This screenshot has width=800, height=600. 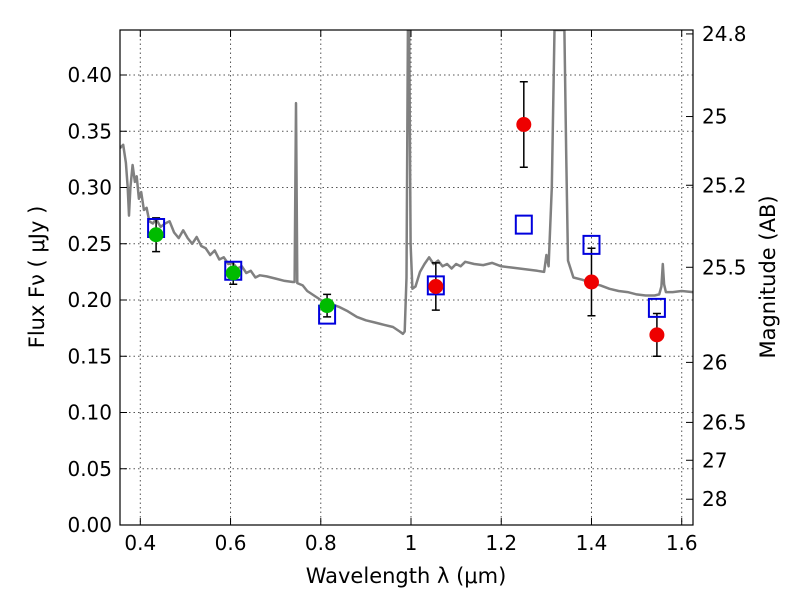 I want to click on x-tick-label: 0.6, so click(x=231, y=543).